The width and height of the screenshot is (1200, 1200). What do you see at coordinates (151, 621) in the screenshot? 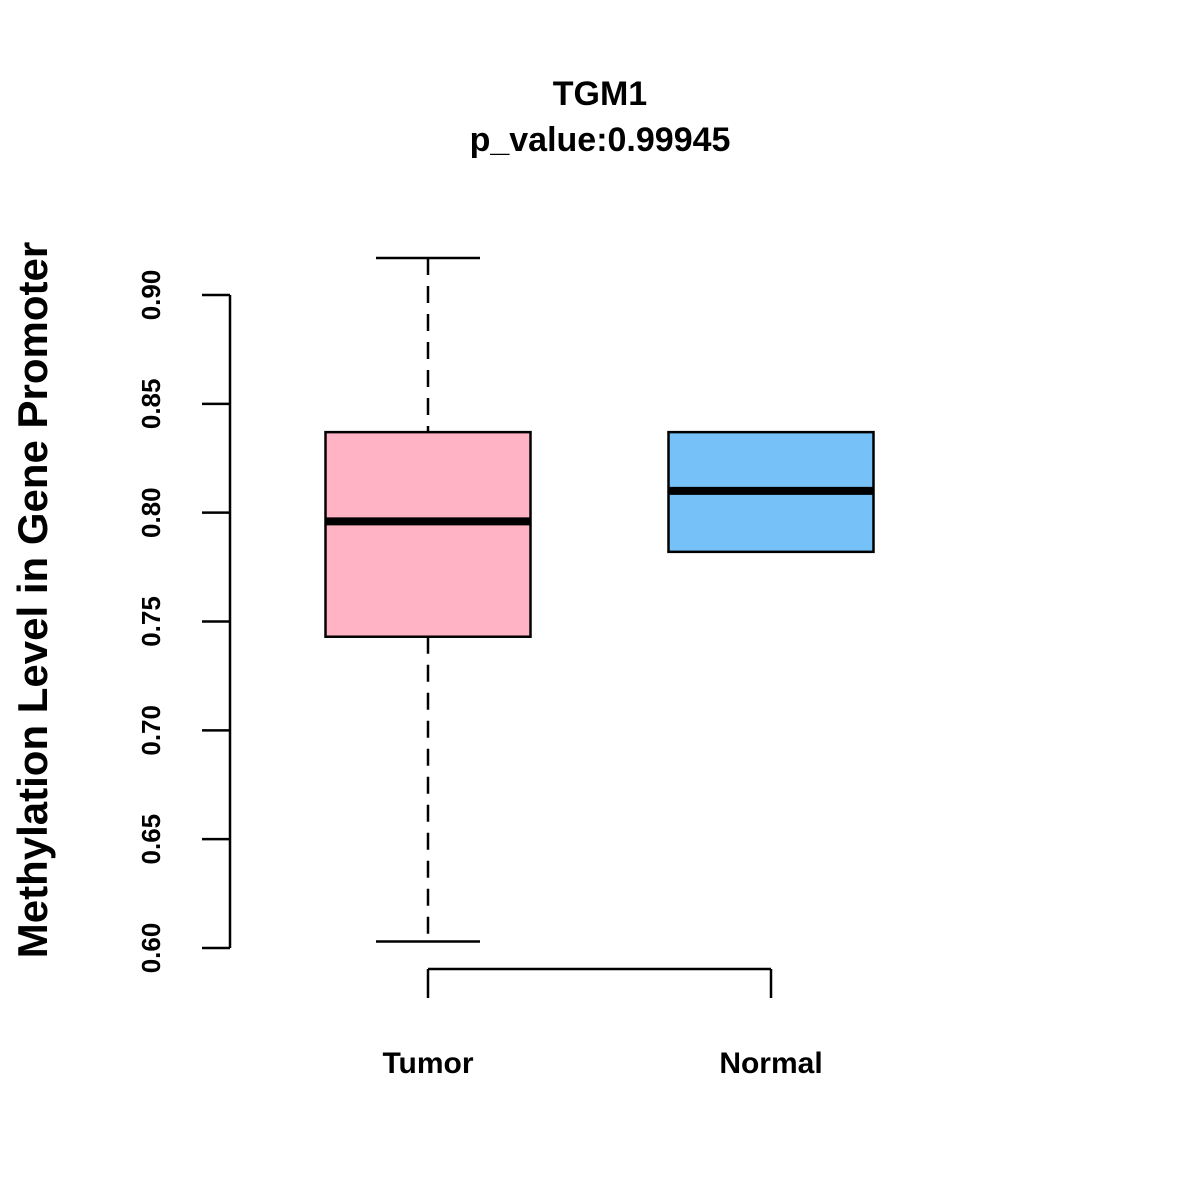
I see `y-tick-label: 0.75` at bounding box center [151, 621].